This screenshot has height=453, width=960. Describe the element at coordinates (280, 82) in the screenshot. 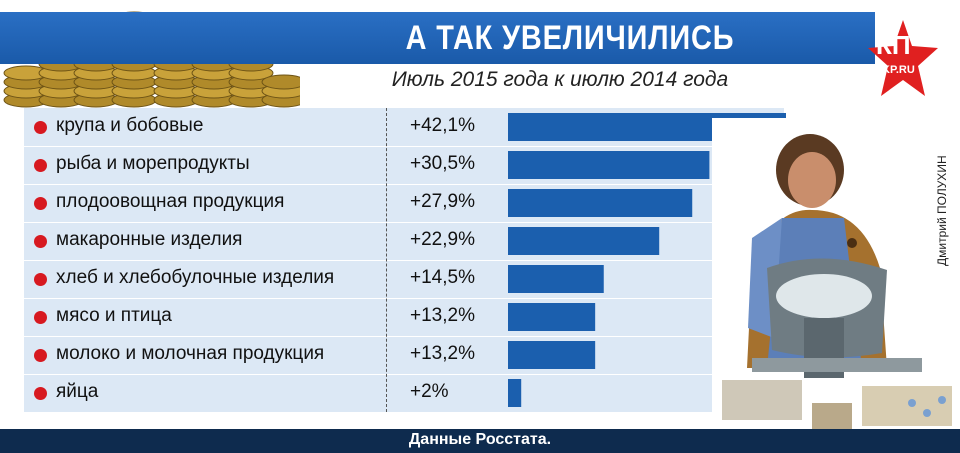

I see `coin` at that location.